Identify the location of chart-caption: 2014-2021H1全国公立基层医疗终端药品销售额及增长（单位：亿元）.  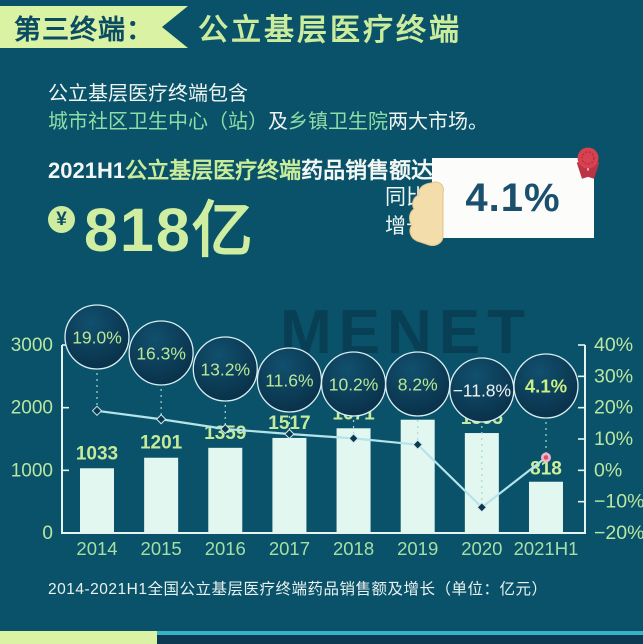
(298, 589).